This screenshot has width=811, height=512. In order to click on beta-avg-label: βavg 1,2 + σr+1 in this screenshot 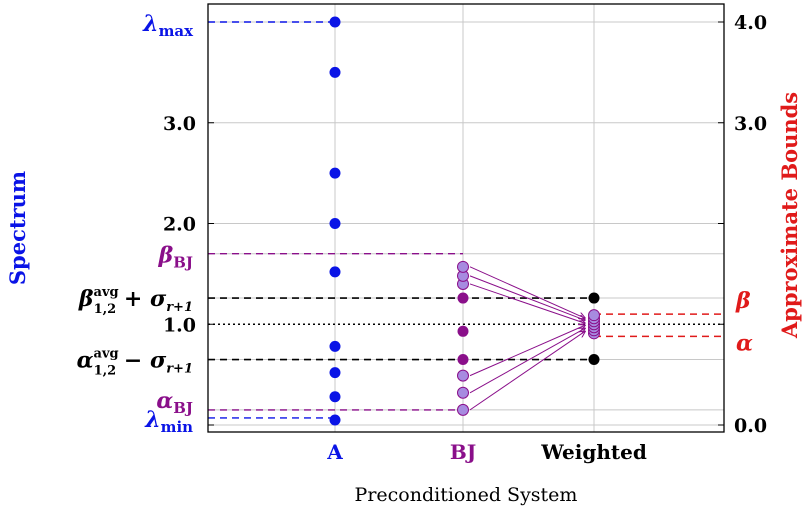, I will do `click(135, 301)`.